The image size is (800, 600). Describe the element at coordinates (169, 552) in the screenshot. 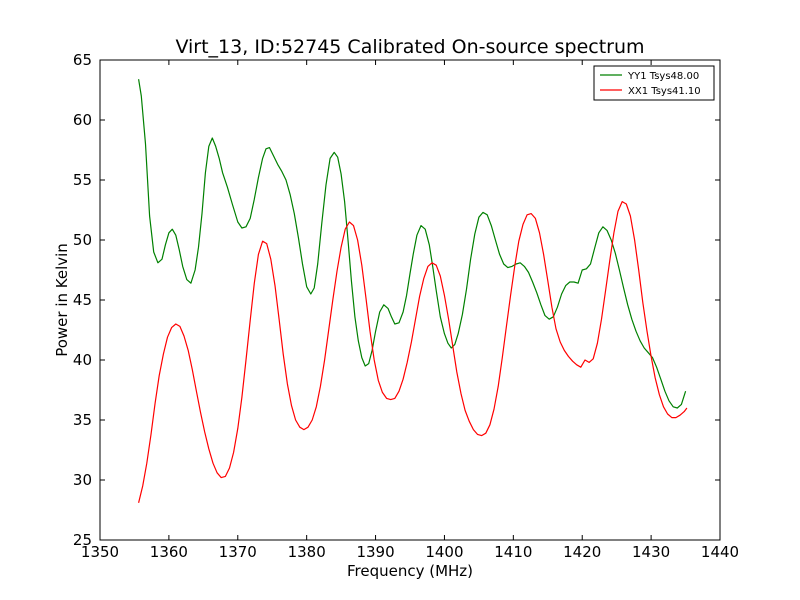

I see `x-tick-label: 1360` at that location.